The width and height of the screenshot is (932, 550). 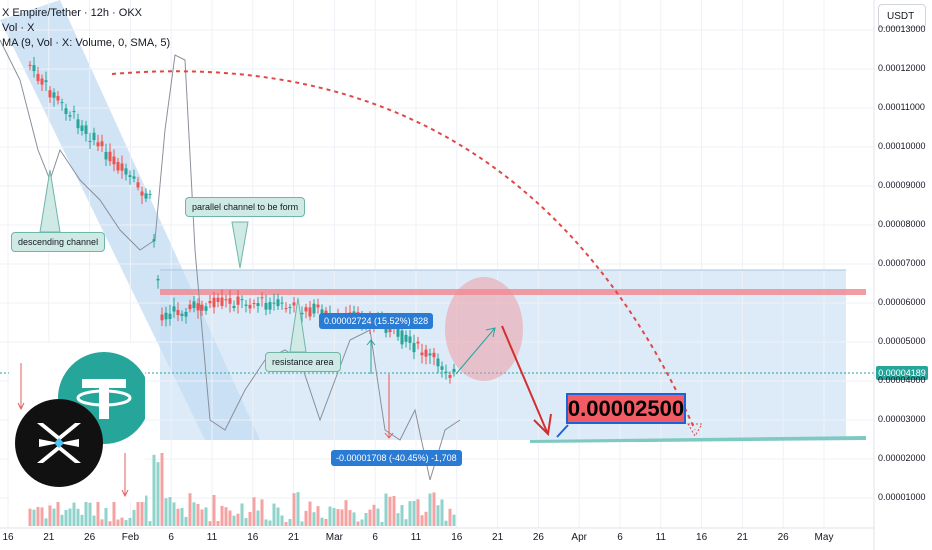 I want to click on price-axis-label: 0.00012000, so click(x=902, y=68).